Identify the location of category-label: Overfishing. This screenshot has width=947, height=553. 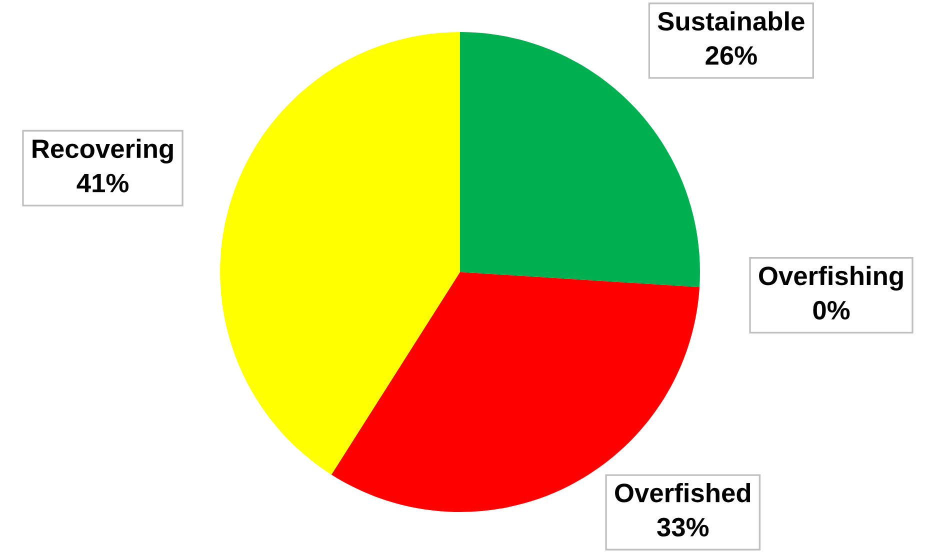
(831, 278).